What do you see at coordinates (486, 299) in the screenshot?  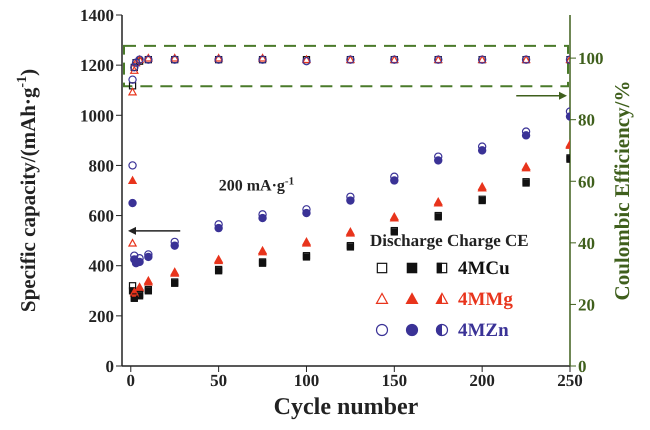 I see `legend-label: 4MMg` at bounding box center [486, 299].